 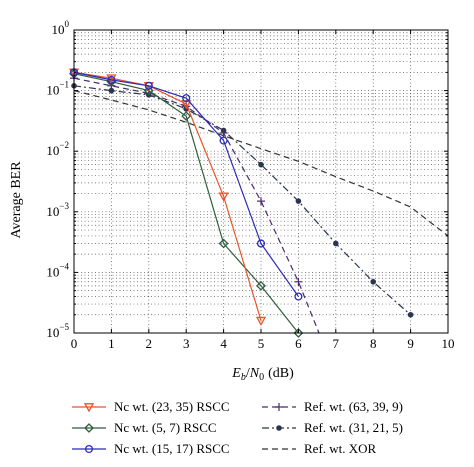 I want to click on x-tick-label: 4, so click(x=223, y=343).